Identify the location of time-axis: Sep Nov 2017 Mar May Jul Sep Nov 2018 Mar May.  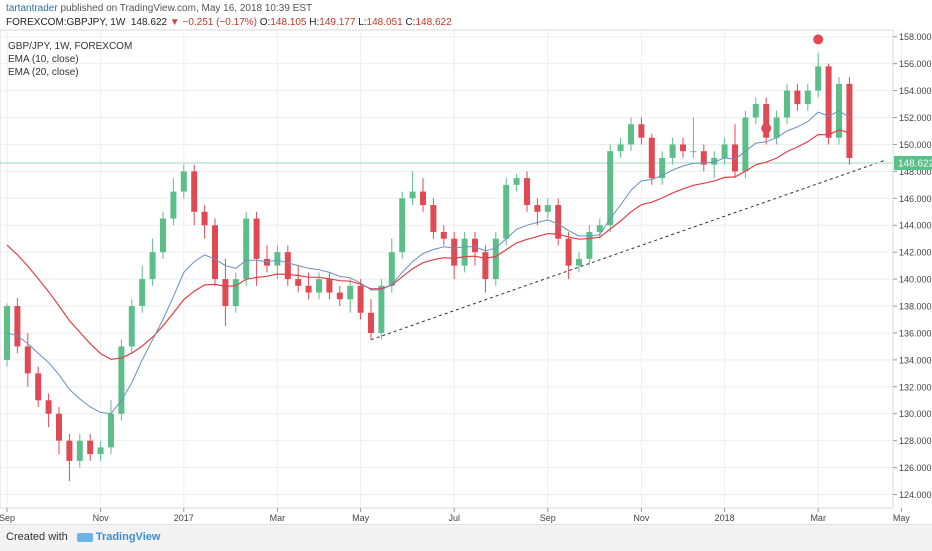
(455, 515).